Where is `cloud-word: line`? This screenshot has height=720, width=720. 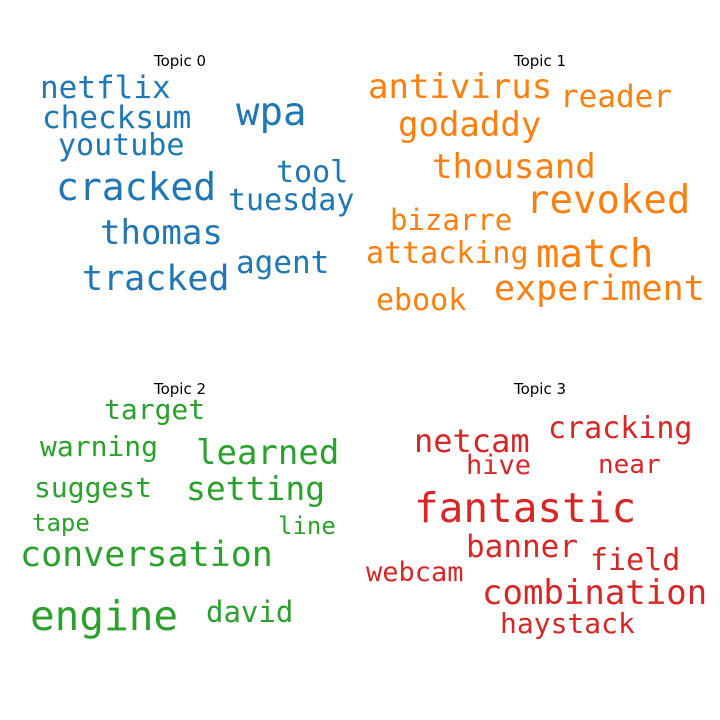
cloud-word: line is located at coordinates (307, 526).